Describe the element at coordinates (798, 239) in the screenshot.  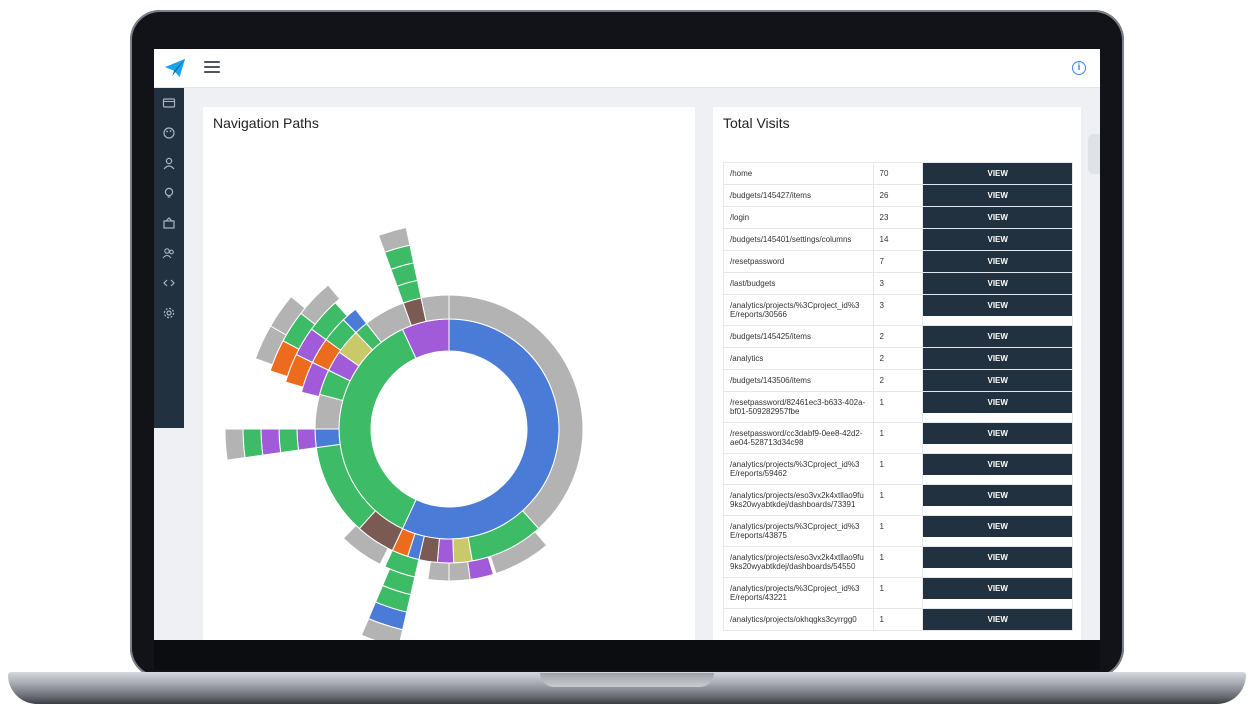
I see `visit-path: /budgets/145401/settings/columns` at that location.